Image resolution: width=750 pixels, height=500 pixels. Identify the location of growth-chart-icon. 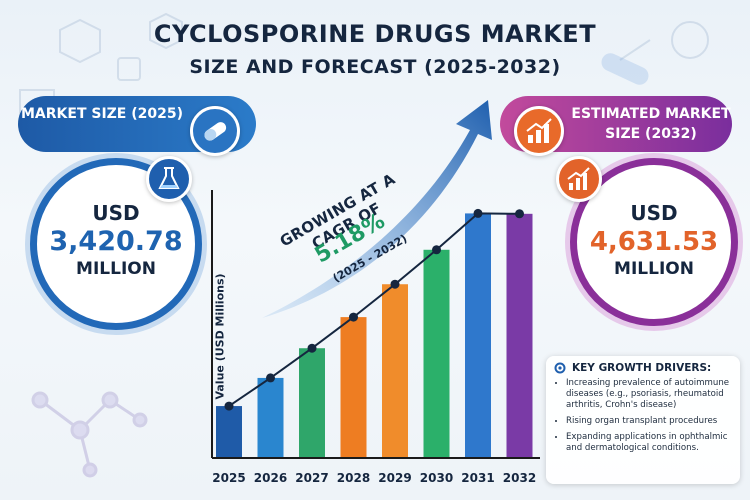
(539, 131).